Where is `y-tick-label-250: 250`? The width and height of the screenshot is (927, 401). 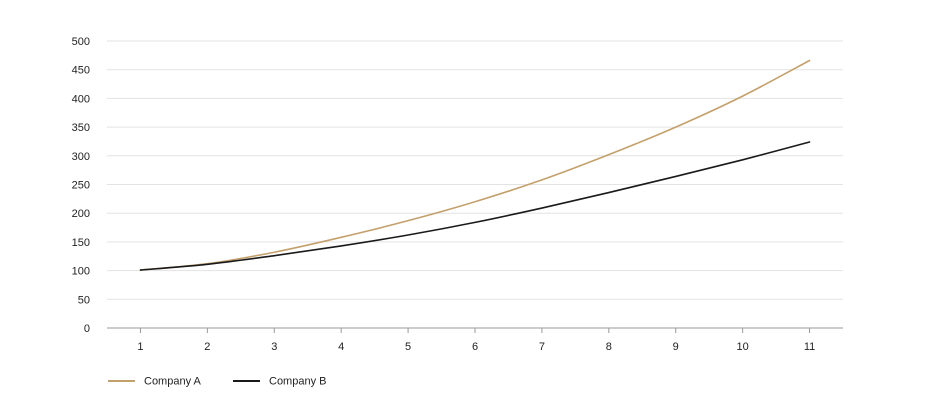
y-tick-label-250: 250 is located at coordinates (81, 186).